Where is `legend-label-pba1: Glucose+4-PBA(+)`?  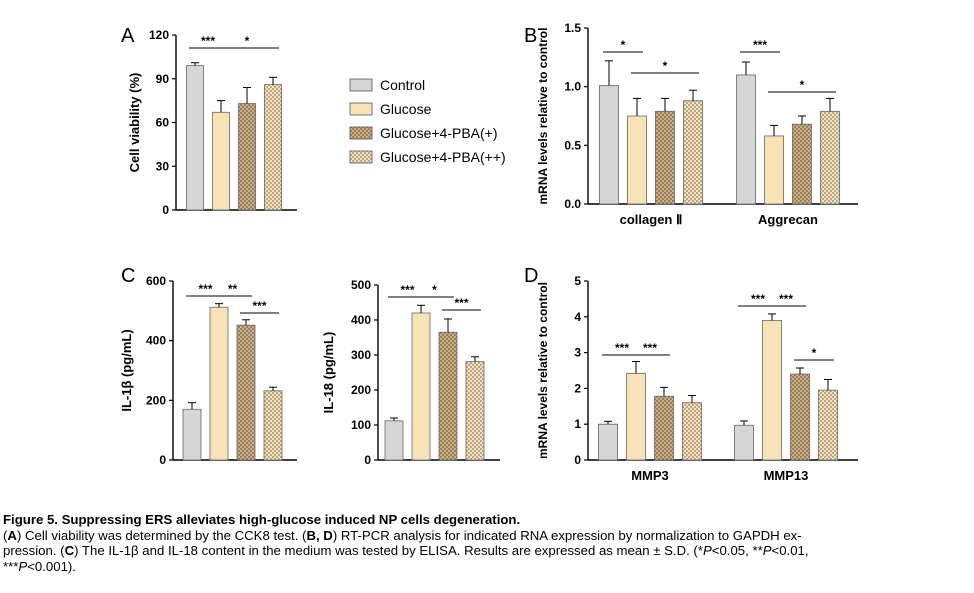 legend-label-pba1: Glucose+4-PBA(+) is located at coordinates (439, 133).